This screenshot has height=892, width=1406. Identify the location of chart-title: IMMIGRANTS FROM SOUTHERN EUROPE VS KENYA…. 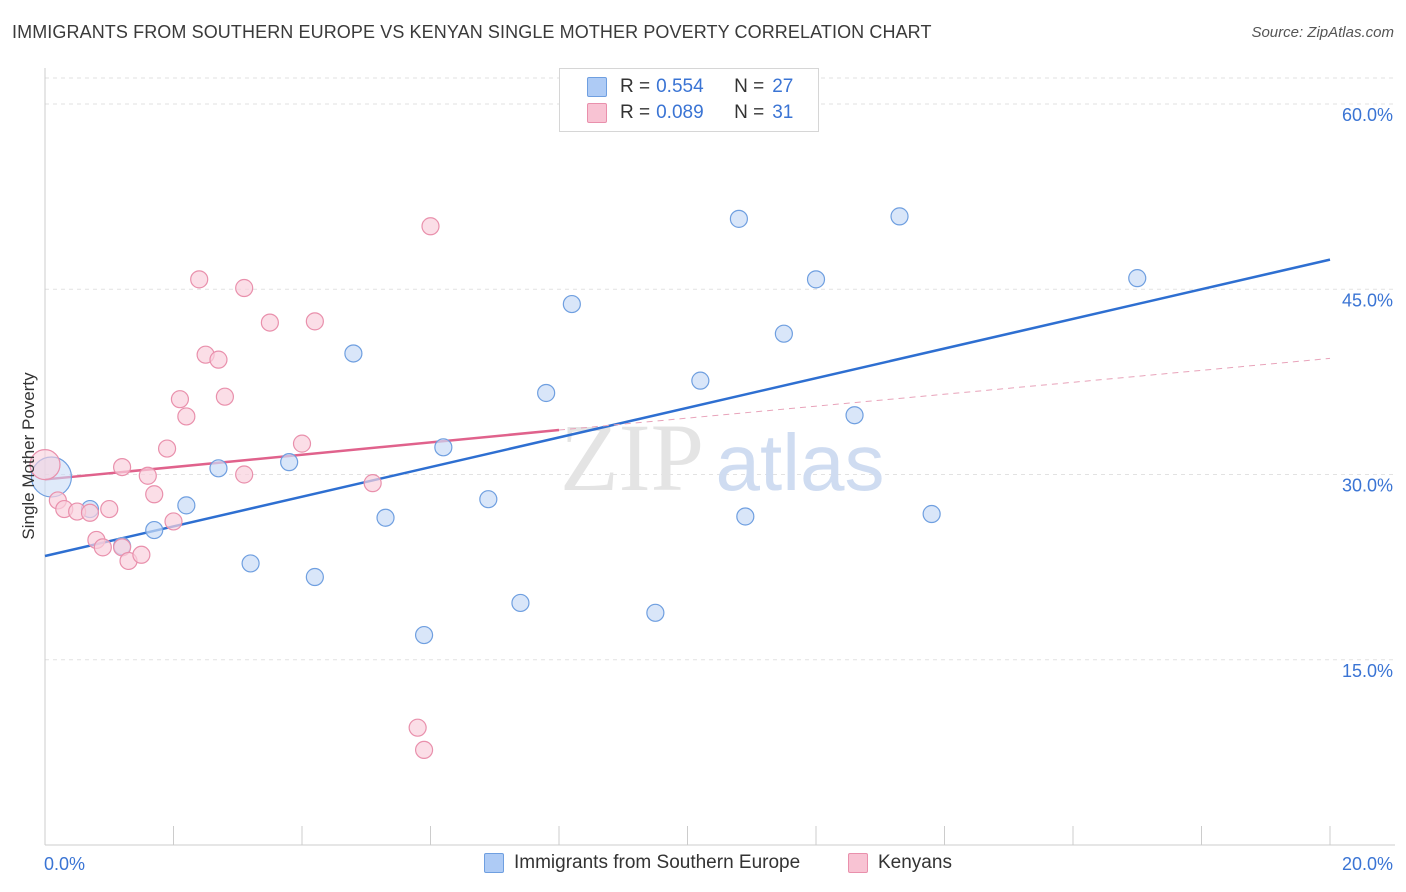
(472, 32).